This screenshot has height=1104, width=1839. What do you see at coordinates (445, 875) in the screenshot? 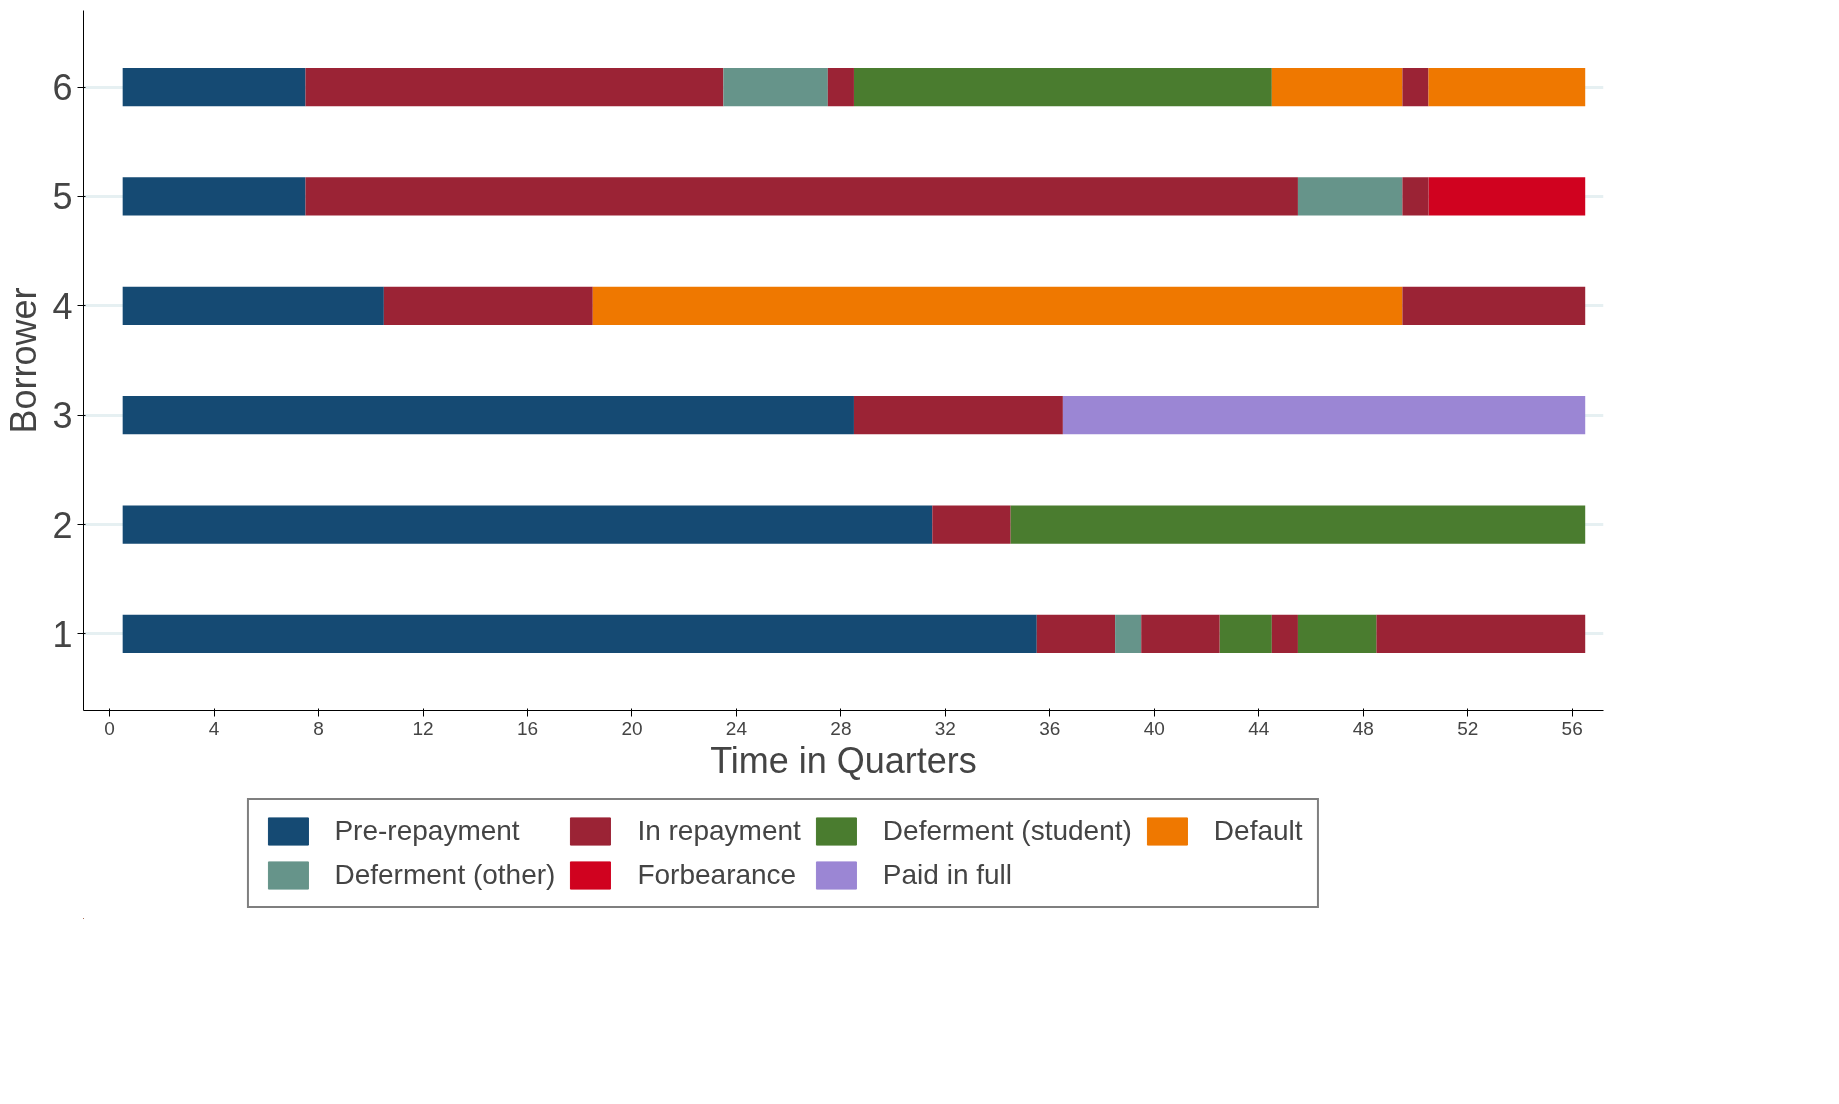
I see `legend-label: Deferment (other)` at bounding box center [445, 875].